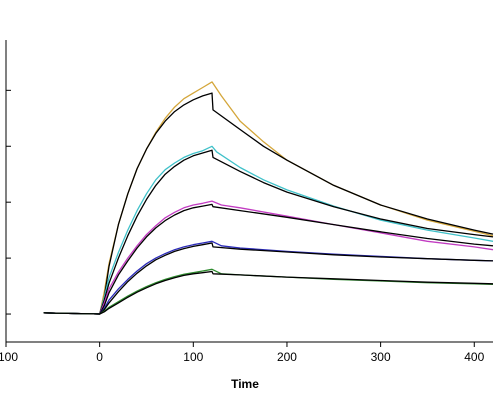 The height and width of the screenshot is (400, 495). I want to click on x-tick-label: 200, so click(287, 357).